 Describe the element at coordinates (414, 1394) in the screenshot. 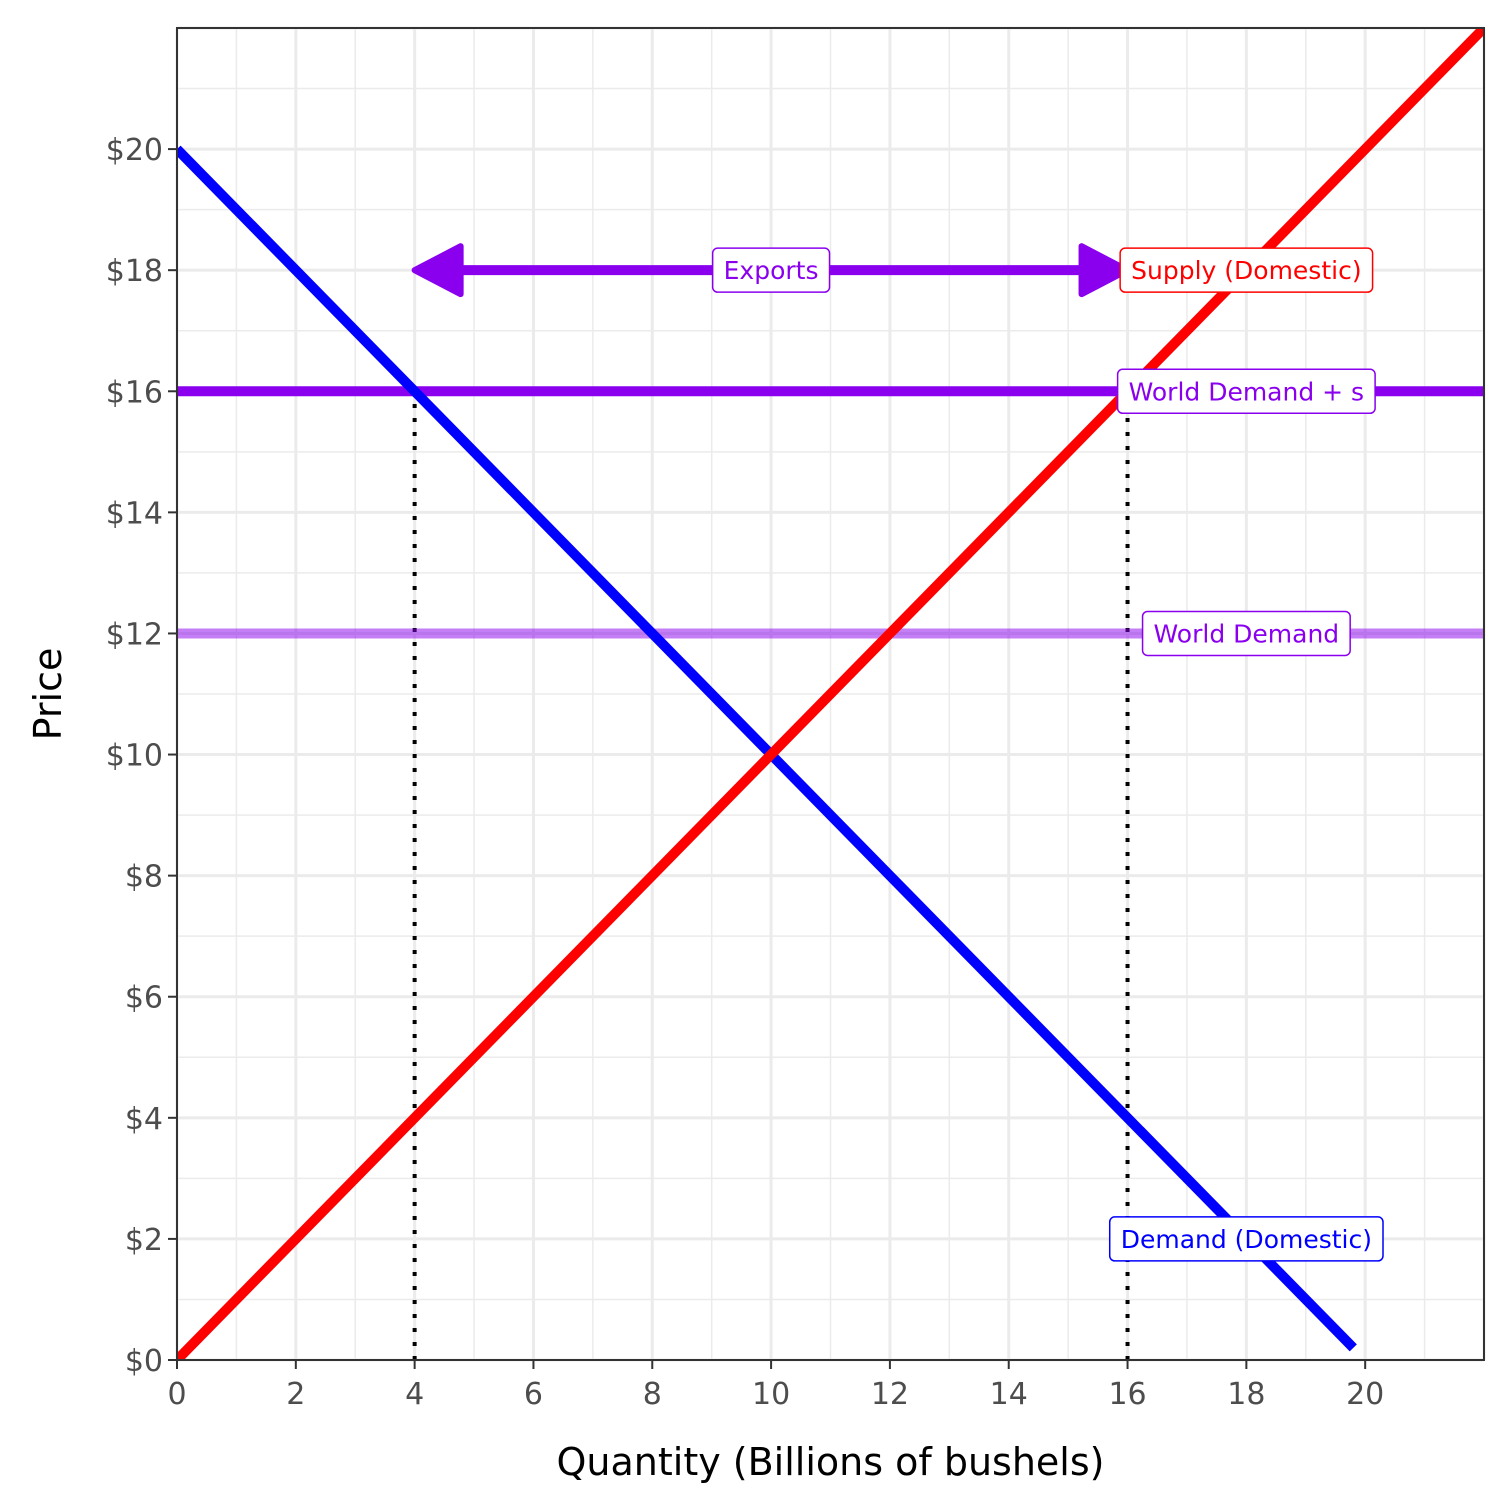

I see `x-axis-tick-label: 4` at that location.